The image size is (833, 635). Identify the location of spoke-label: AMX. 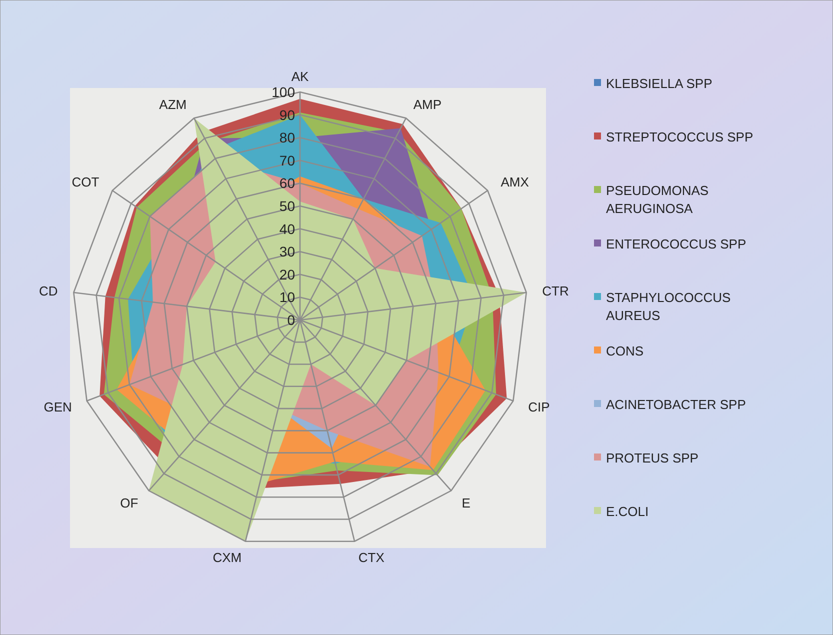
(515, 182).